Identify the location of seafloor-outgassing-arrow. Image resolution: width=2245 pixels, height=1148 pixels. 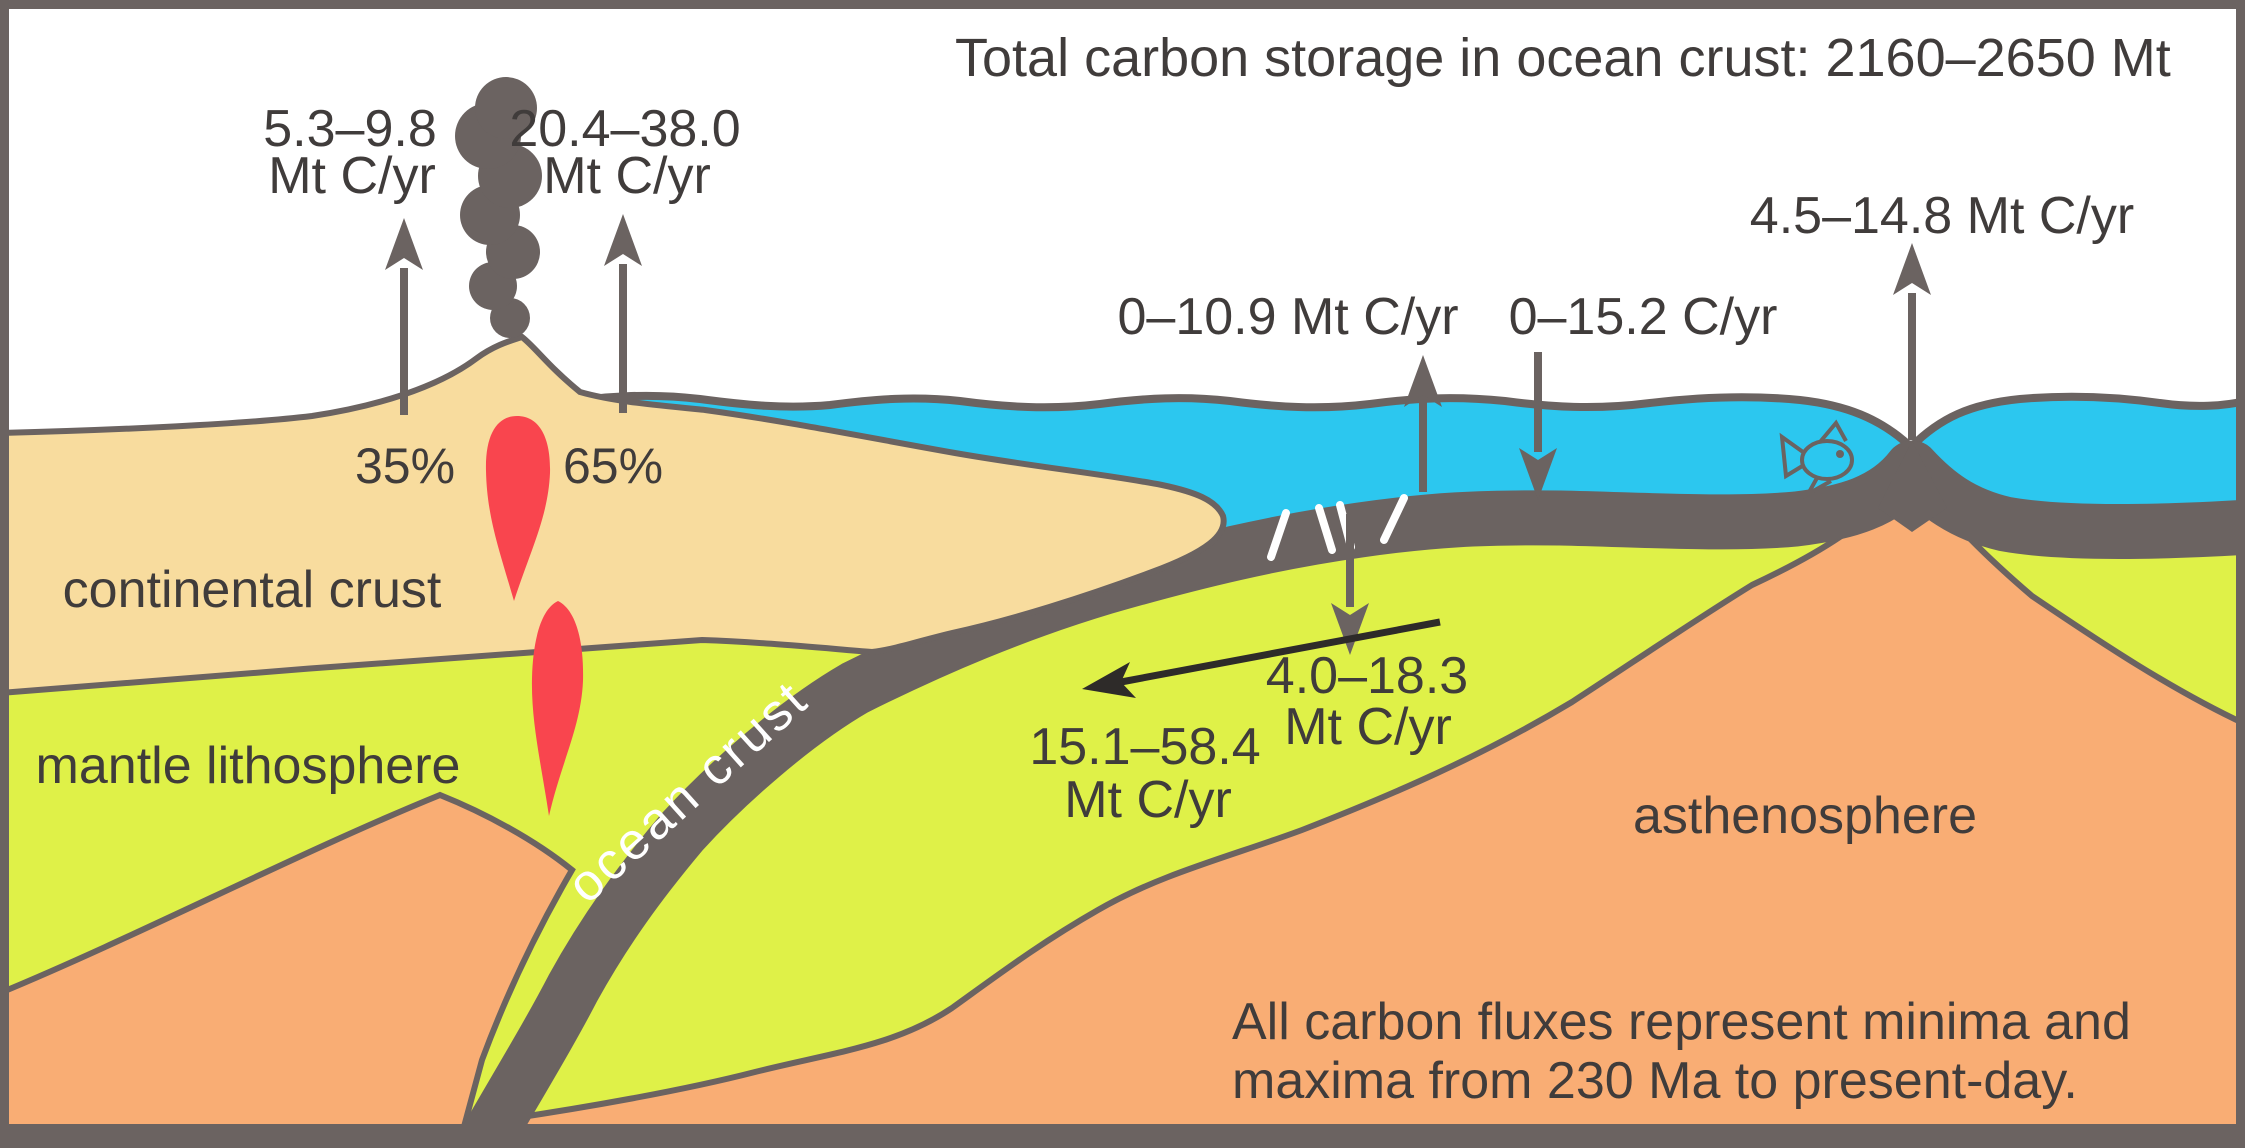
(1423, 423).